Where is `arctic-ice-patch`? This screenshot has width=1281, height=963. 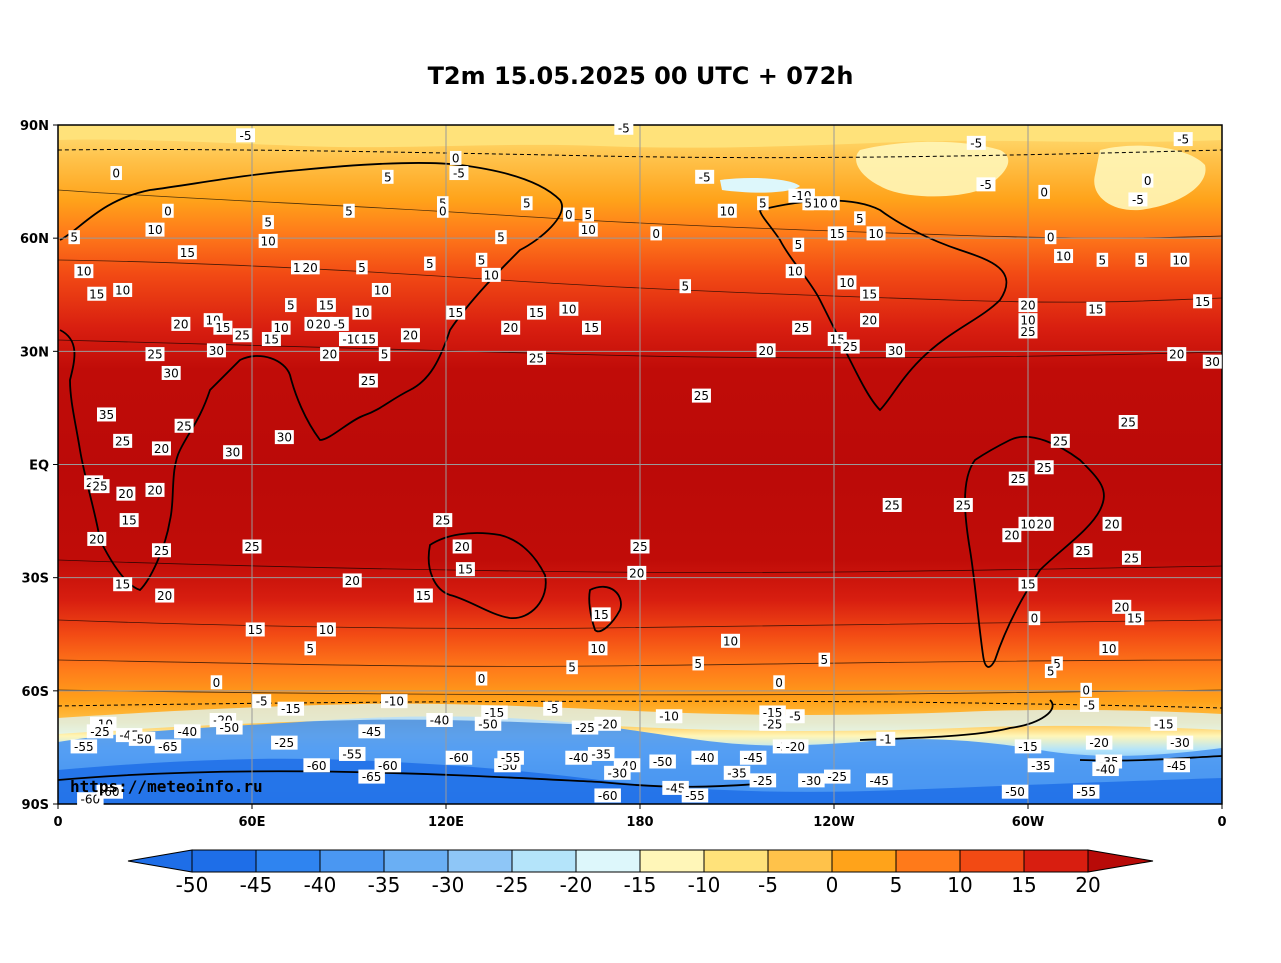 arctic-ice-patch is located at coordinates (760, 185).